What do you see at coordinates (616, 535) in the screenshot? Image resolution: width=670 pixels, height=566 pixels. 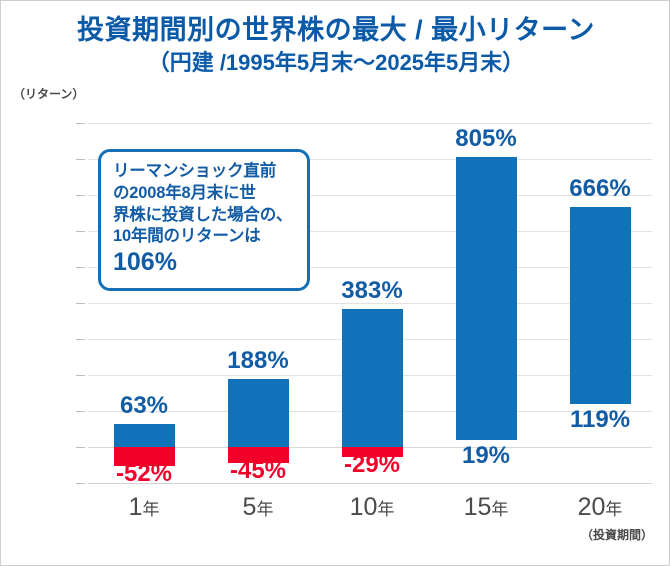 I see `x-axis-caption: （投資期間）` at bounding box center [616, 535].